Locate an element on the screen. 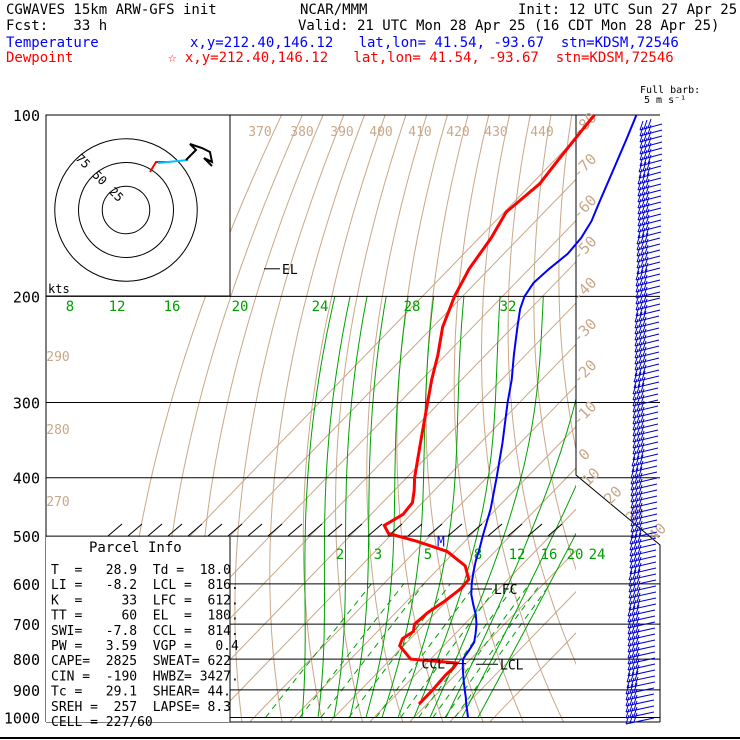 The width and height of the screenshot is (740, 740). parcel-info-row: SWI= -7.8 CCL = 814. is located at coordinates (145, 631).